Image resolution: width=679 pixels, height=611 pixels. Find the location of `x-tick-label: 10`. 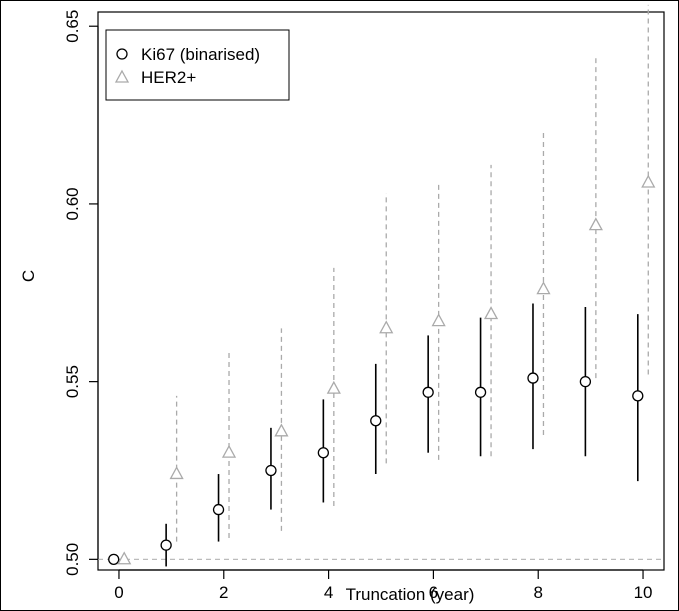

x-tick-label: 10 is located at coordinates (643, 592).